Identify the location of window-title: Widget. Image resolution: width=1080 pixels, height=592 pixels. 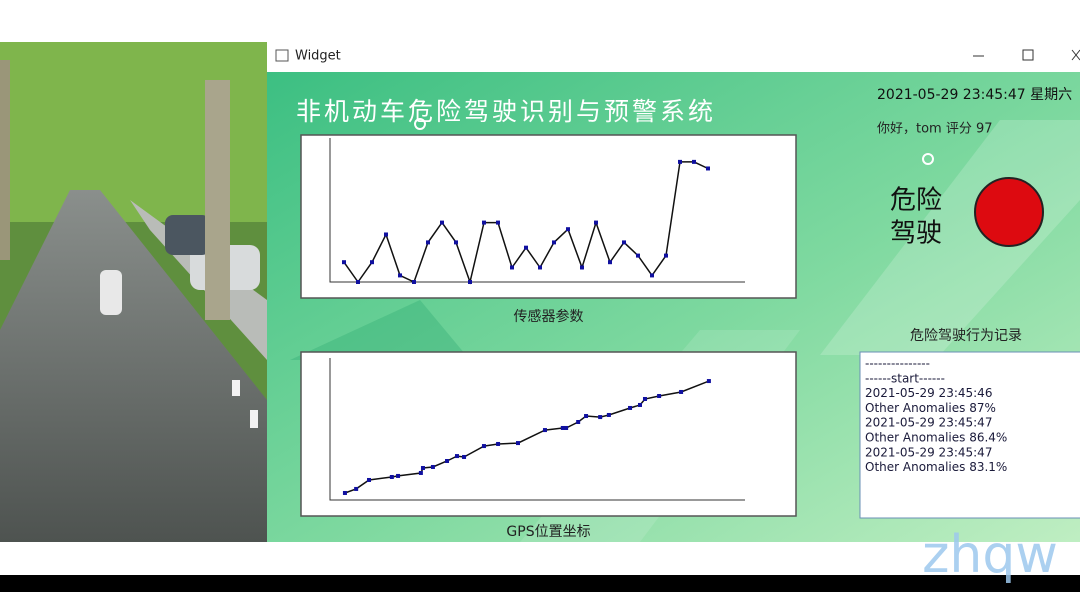
(318, 56).